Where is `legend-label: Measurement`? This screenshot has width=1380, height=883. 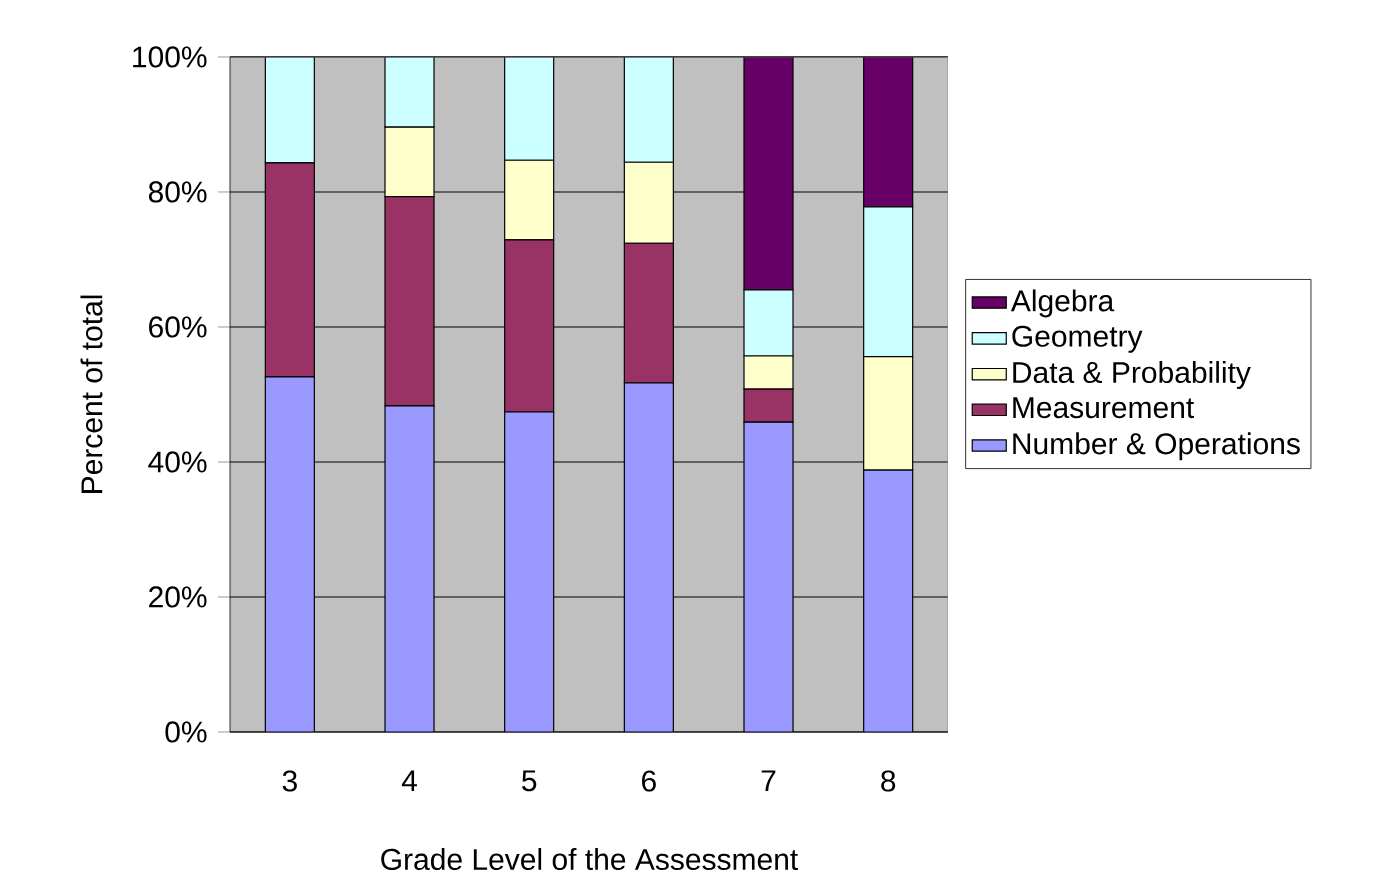
legend-label: Measurement is located at coordinates (1104, 408).